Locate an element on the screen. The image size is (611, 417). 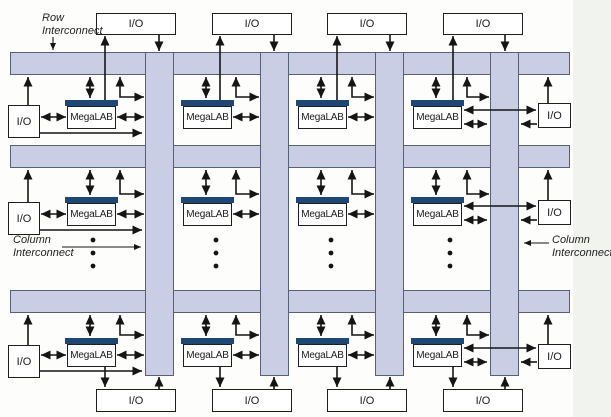
io-box-bottom-2: I/O is located at coordinates (252, 400).